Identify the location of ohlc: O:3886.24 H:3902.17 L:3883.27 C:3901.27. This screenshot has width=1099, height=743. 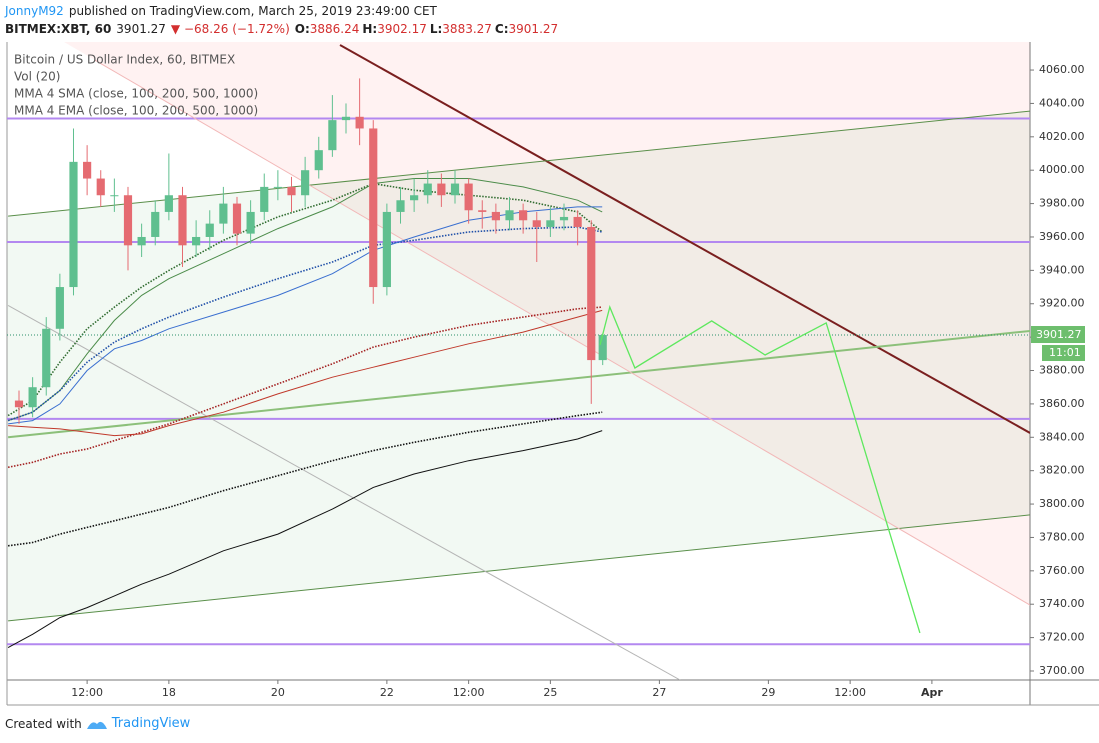
(426, 29).